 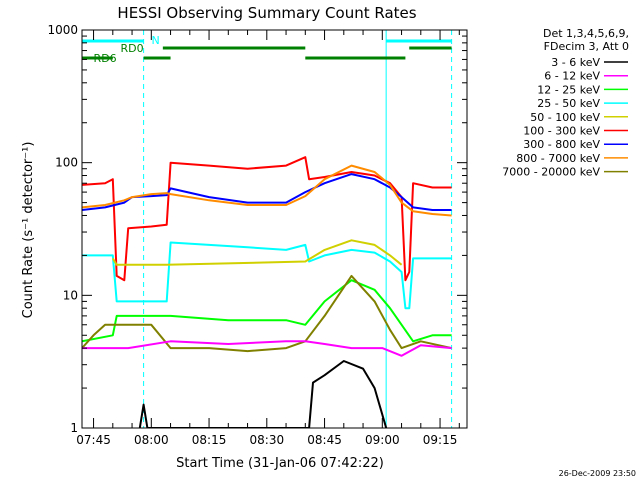 I want to click on legend-label-800-7000-kev: 800 - 7000 keV, so click(x=558, y=158).